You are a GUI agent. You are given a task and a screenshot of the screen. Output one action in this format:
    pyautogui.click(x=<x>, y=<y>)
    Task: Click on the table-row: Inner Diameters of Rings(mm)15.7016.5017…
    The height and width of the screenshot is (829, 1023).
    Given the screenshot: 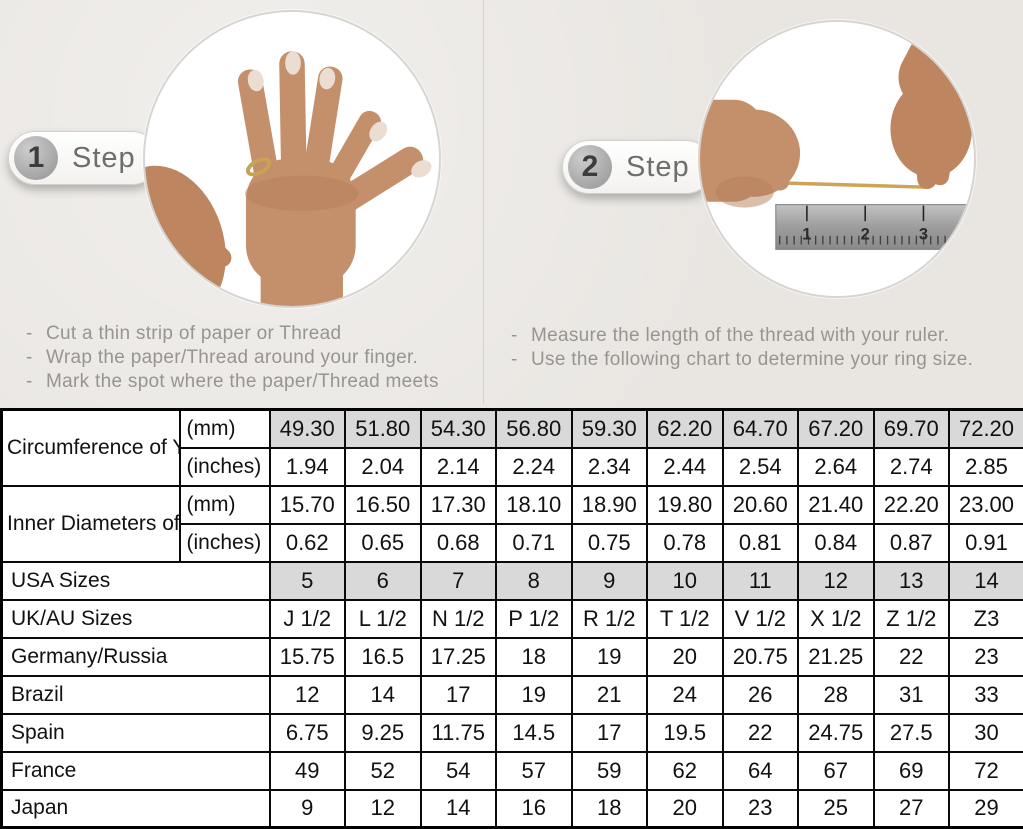 What is the action you would take?
    pyautogui.click(x=512, y=505)
    